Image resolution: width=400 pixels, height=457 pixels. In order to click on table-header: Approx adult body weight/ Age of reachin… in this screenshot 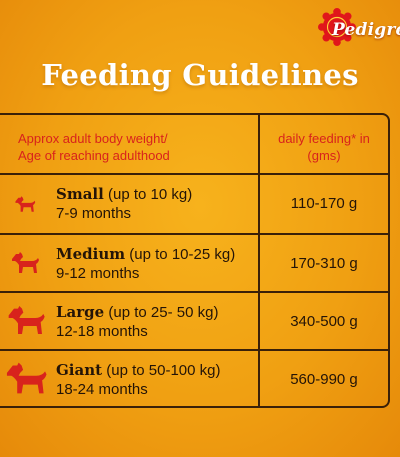, I will do `click(194, 145)`.